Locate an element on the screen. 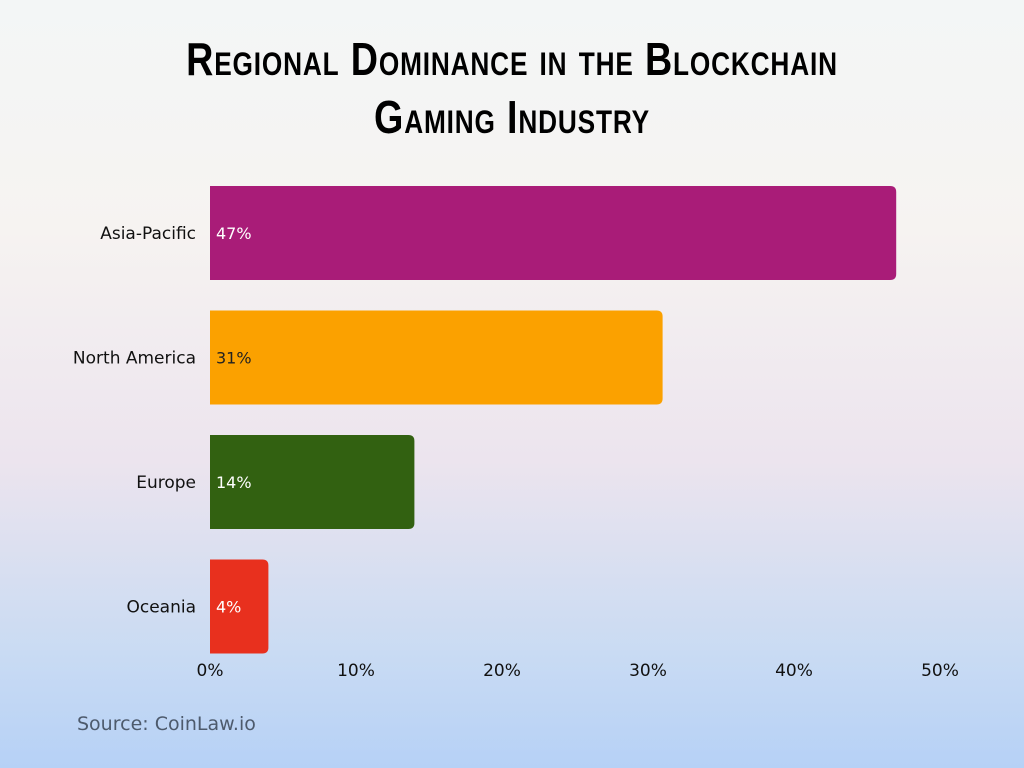 The width and height of the screenshot is (1024, 768). x-tick-label: 20% is located at coordinates (502, 671).